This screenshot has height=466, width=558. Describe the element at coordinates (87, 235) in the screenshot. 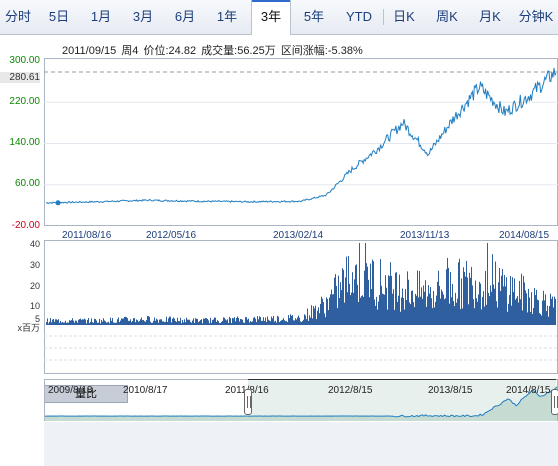

I see `date-tick-label: 2011/08/16` at that location.